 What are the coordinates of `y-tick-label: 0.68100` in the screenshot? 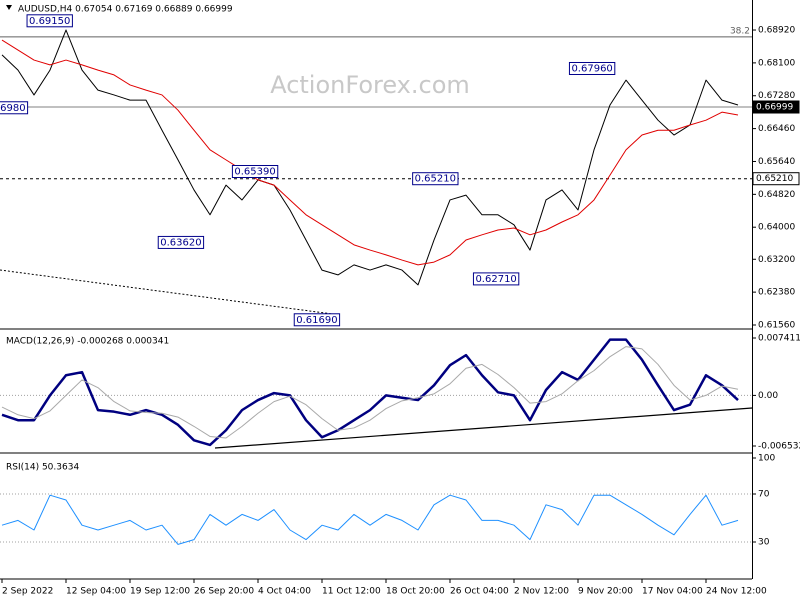 It's located at (776, 63).